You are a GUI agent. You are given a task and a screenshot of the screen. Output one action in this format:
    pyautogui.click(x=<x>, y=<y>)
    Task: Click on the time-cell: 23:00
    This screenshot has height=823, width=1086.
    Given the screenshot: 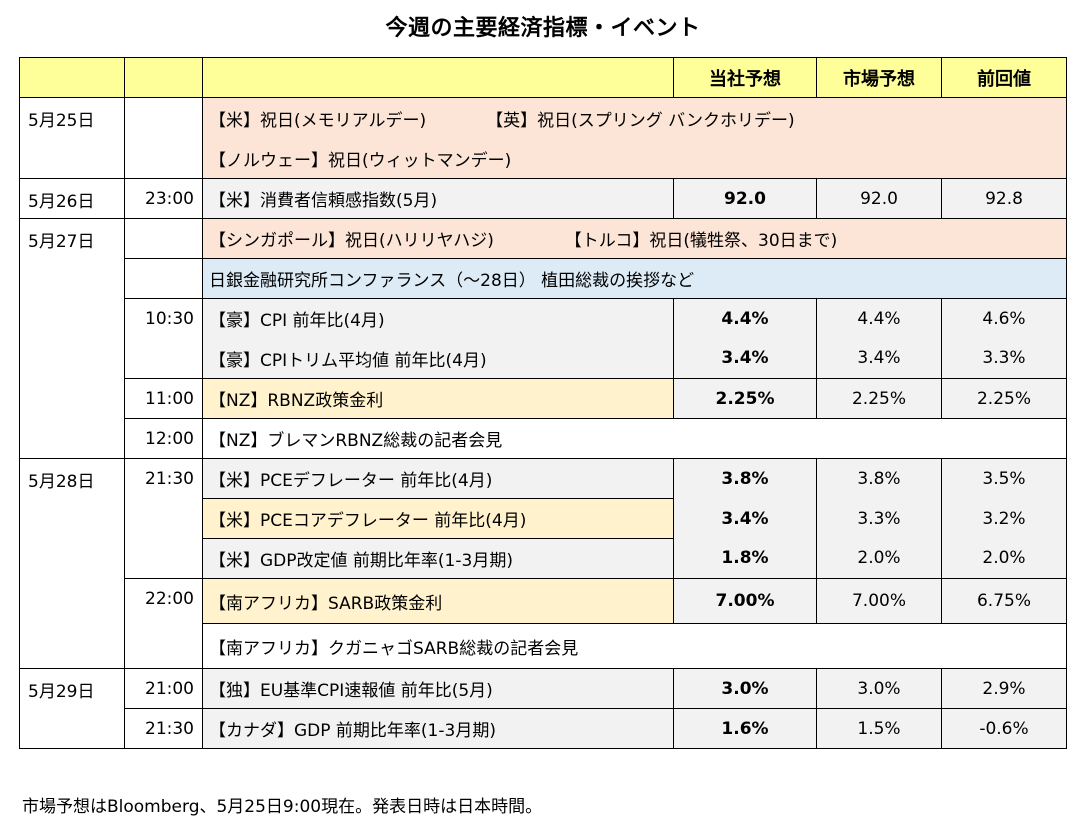 What is the action you would take?
    pyautogui.click(x=163, y=198)
    